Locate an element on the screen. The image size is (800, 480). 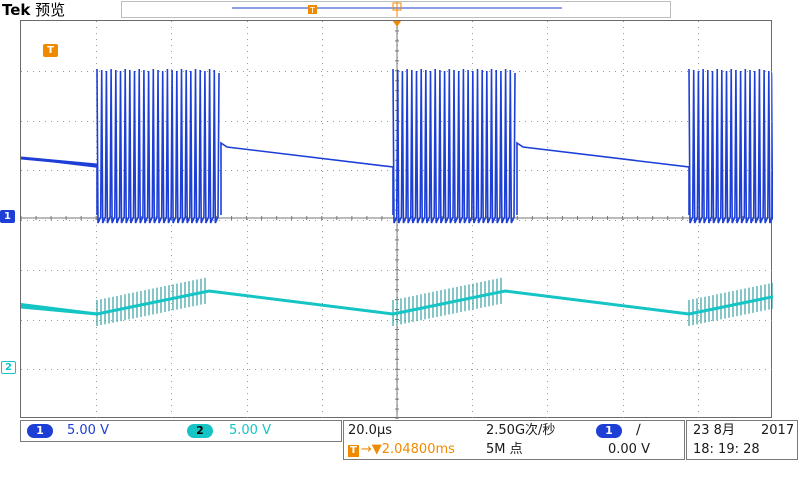
time: 18: 19: 28 is located at coordinates (726, 449).